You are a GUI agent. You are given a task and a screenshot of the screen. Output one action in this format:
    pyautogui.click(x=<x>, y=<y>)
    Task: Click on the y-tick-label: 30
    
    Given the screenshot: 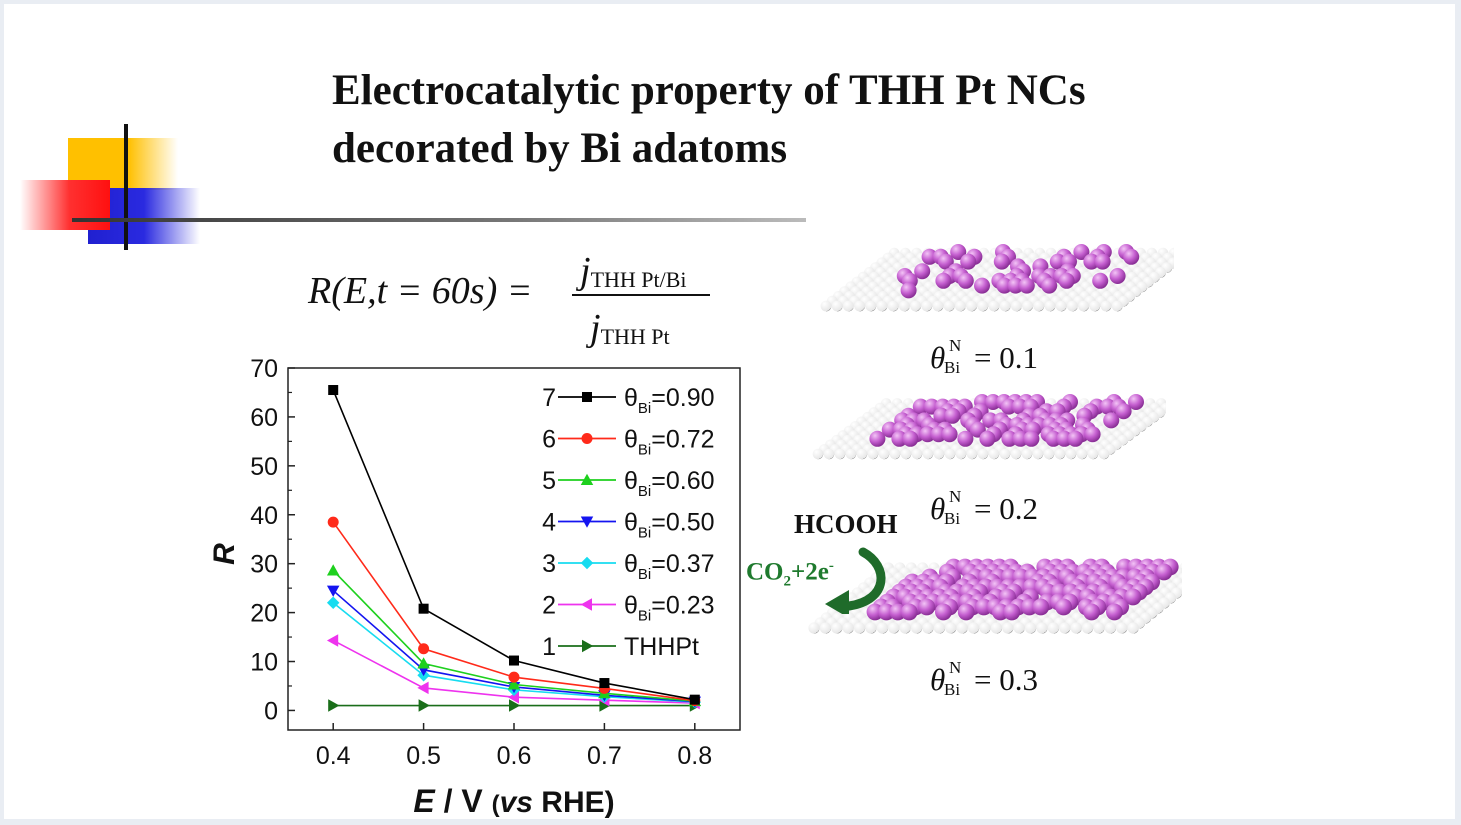 What is the action you would take?
    pyautogui.click(x=264, y=565)
    